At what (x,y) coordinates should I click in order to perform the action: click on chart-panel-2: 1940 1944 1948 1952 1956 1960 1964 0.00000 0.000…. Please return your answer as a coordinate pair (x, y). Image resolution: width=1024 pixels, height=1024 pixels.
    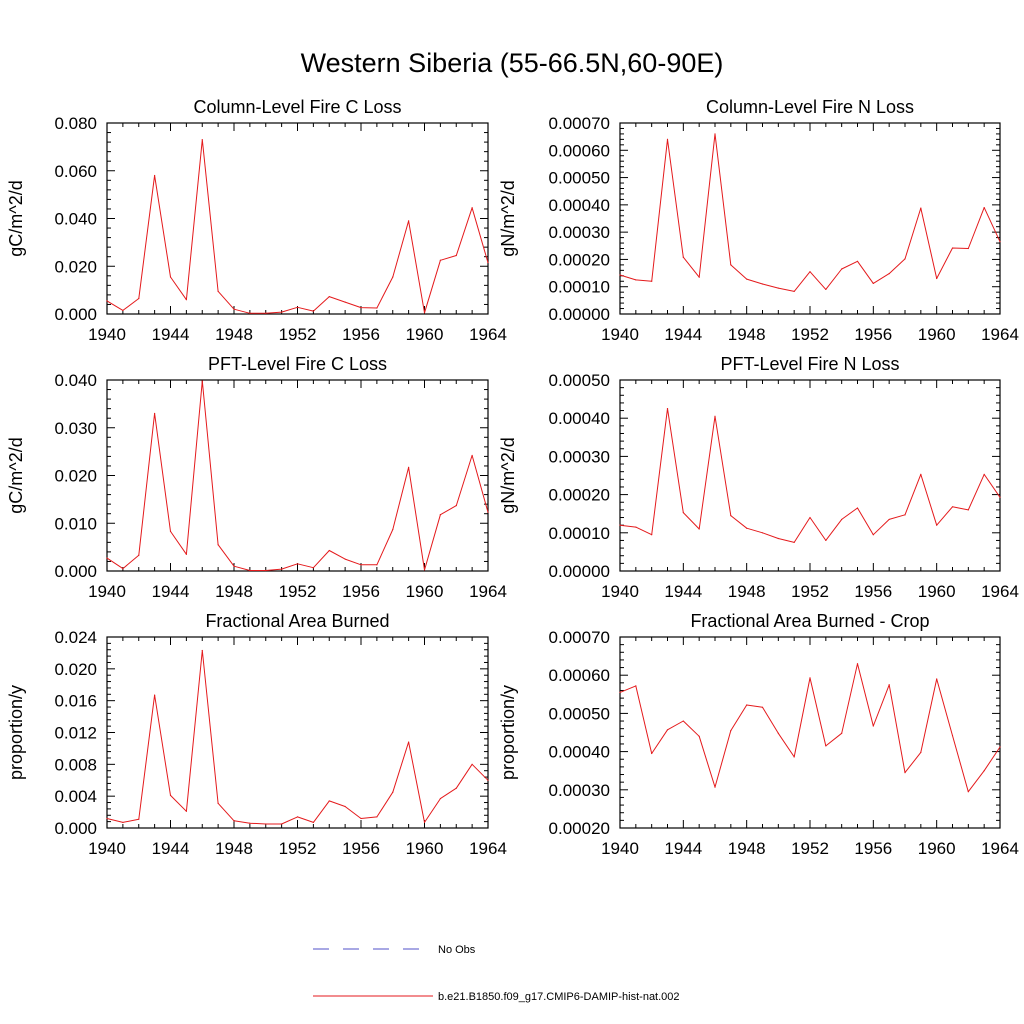
    Looking at the image, I should click on (758, 220).